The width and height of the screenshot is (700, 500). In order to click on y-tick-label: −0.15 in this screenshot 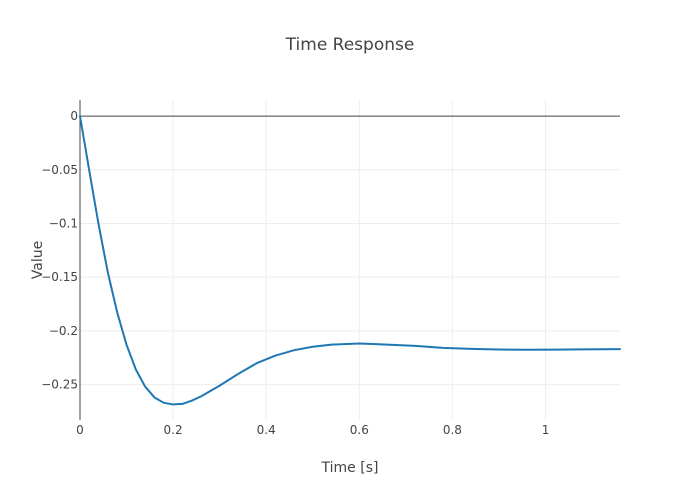, I will do `click(59, 277)`.